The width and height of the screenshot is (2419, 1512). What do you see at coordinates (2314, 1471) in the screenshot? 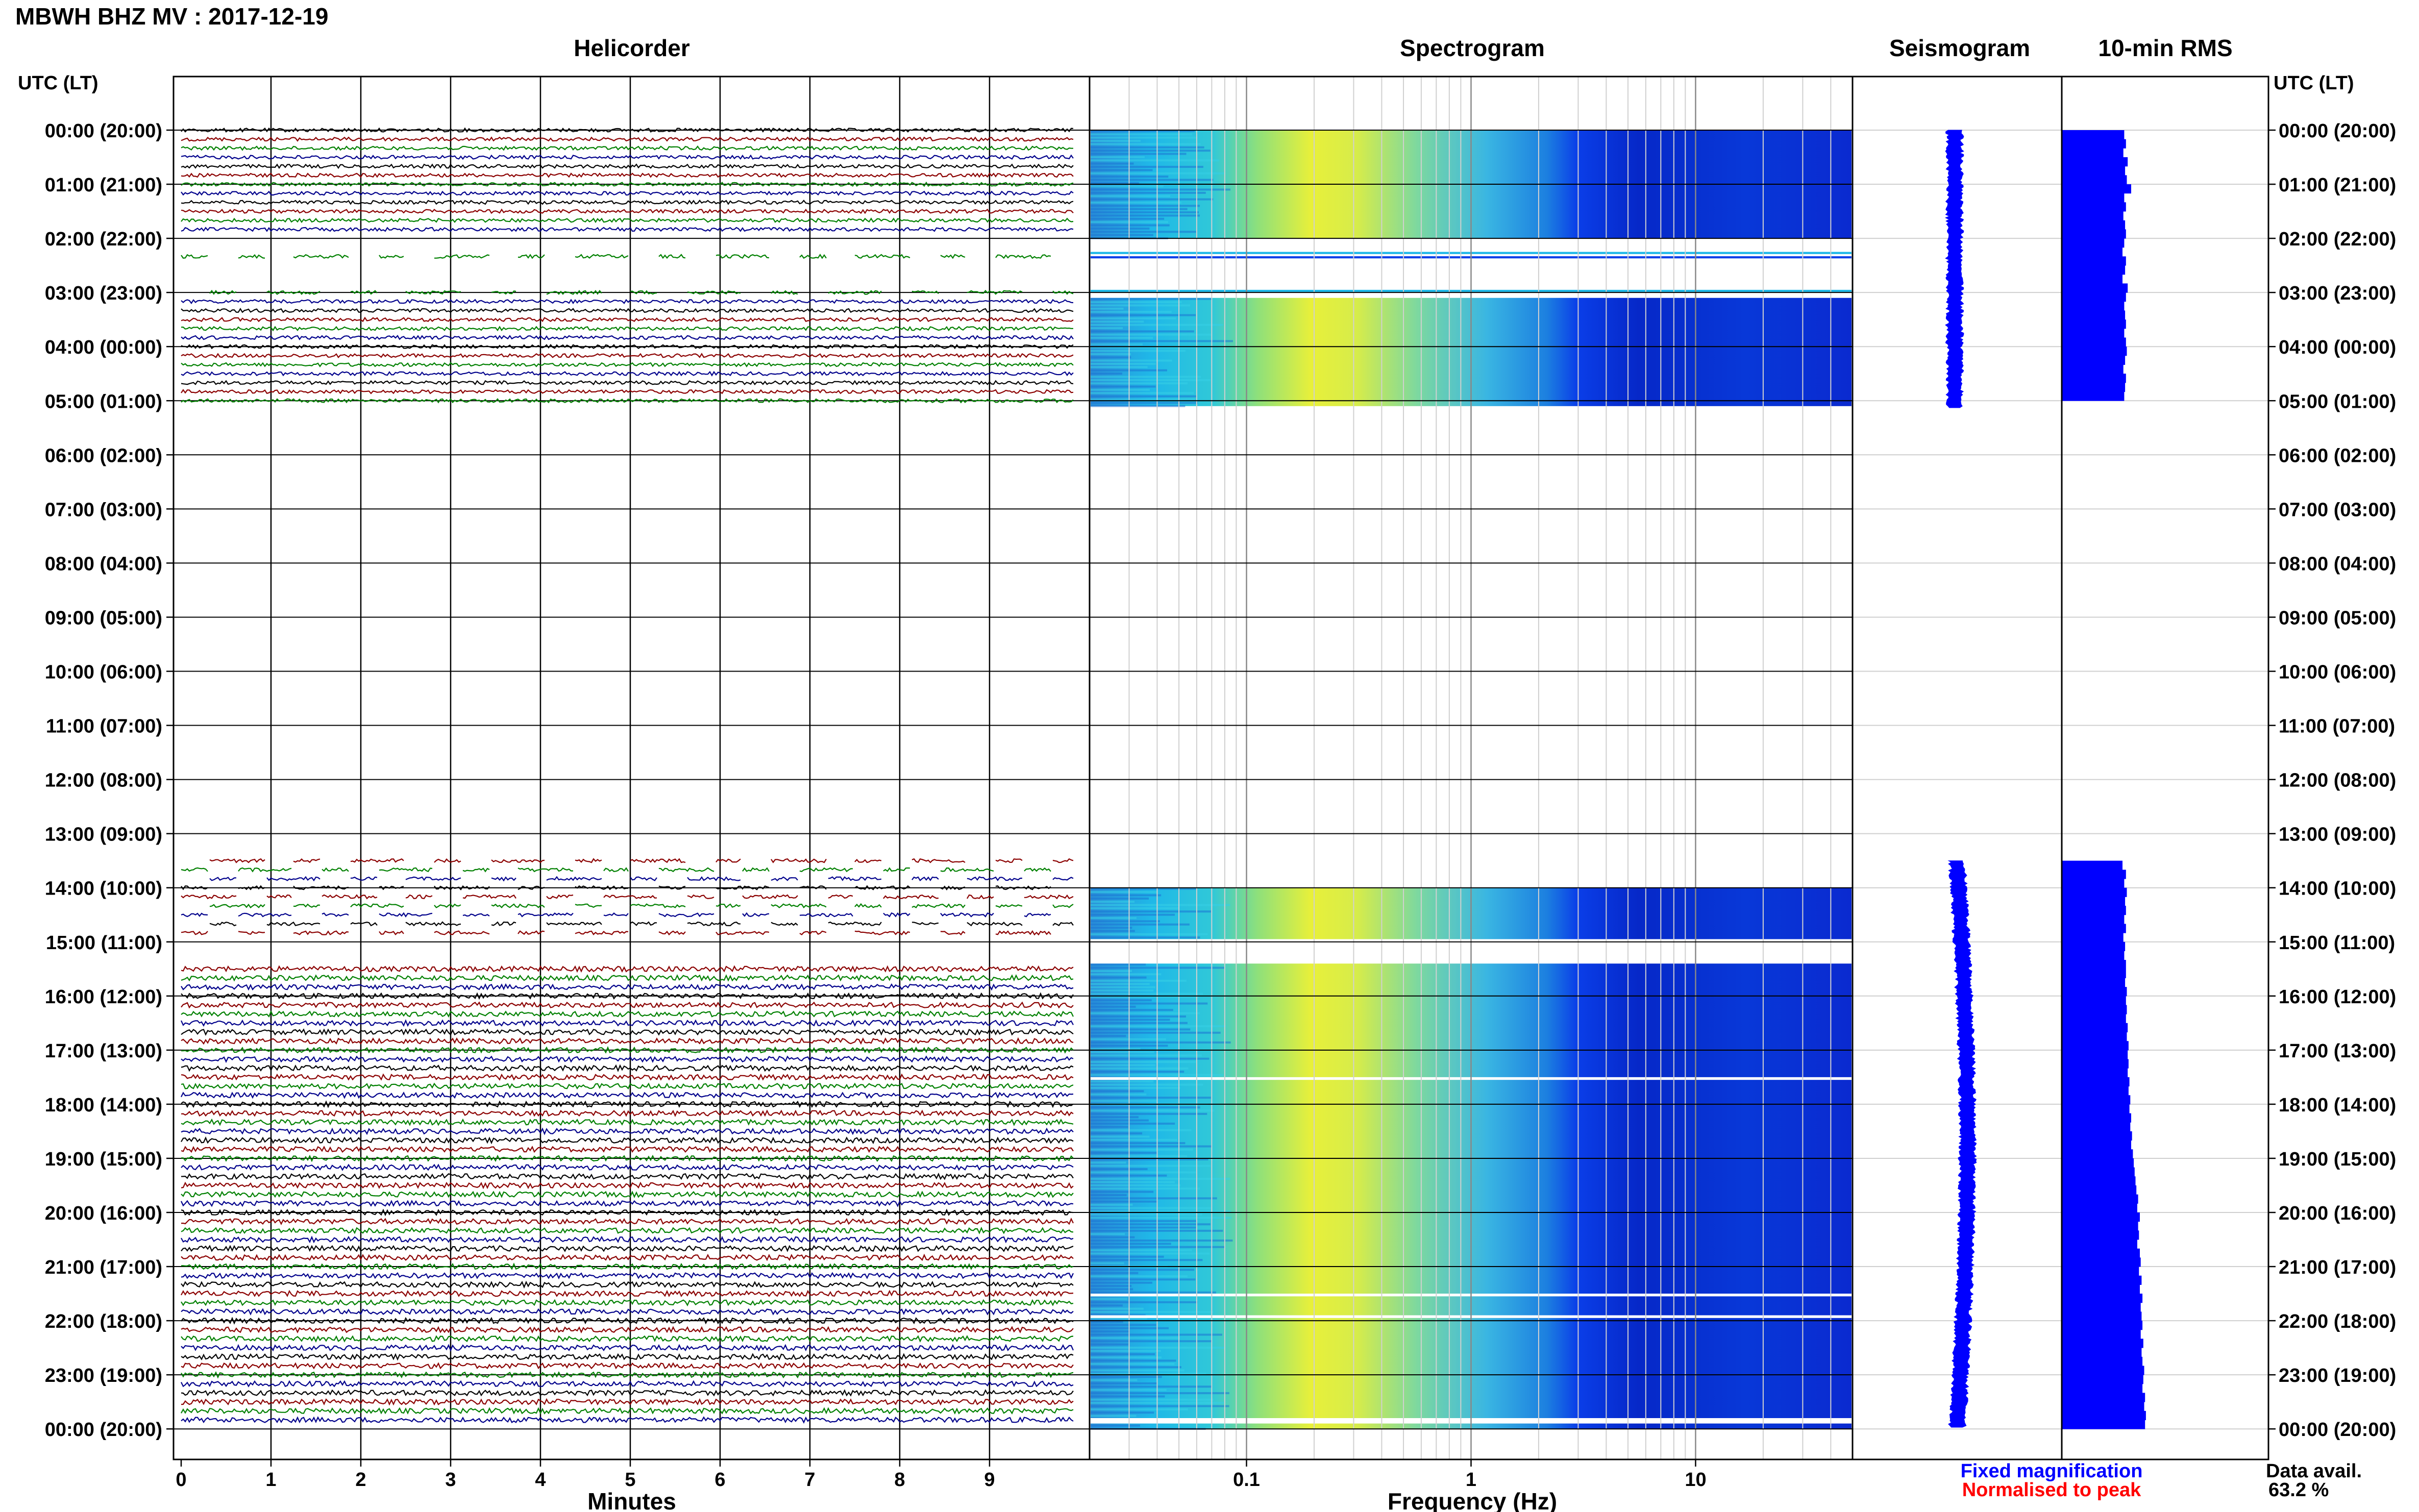
I see `data-avail-label: Data avail.` at bounding box center [2314, 1471].